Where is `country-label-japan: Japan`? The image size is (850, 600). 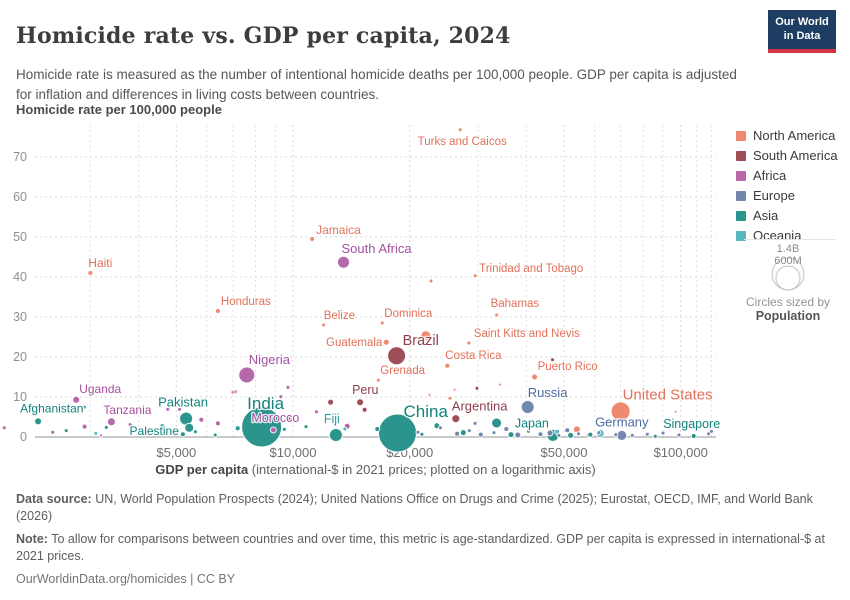 country-label-japan: Japan is located at coordinates (532, 423).